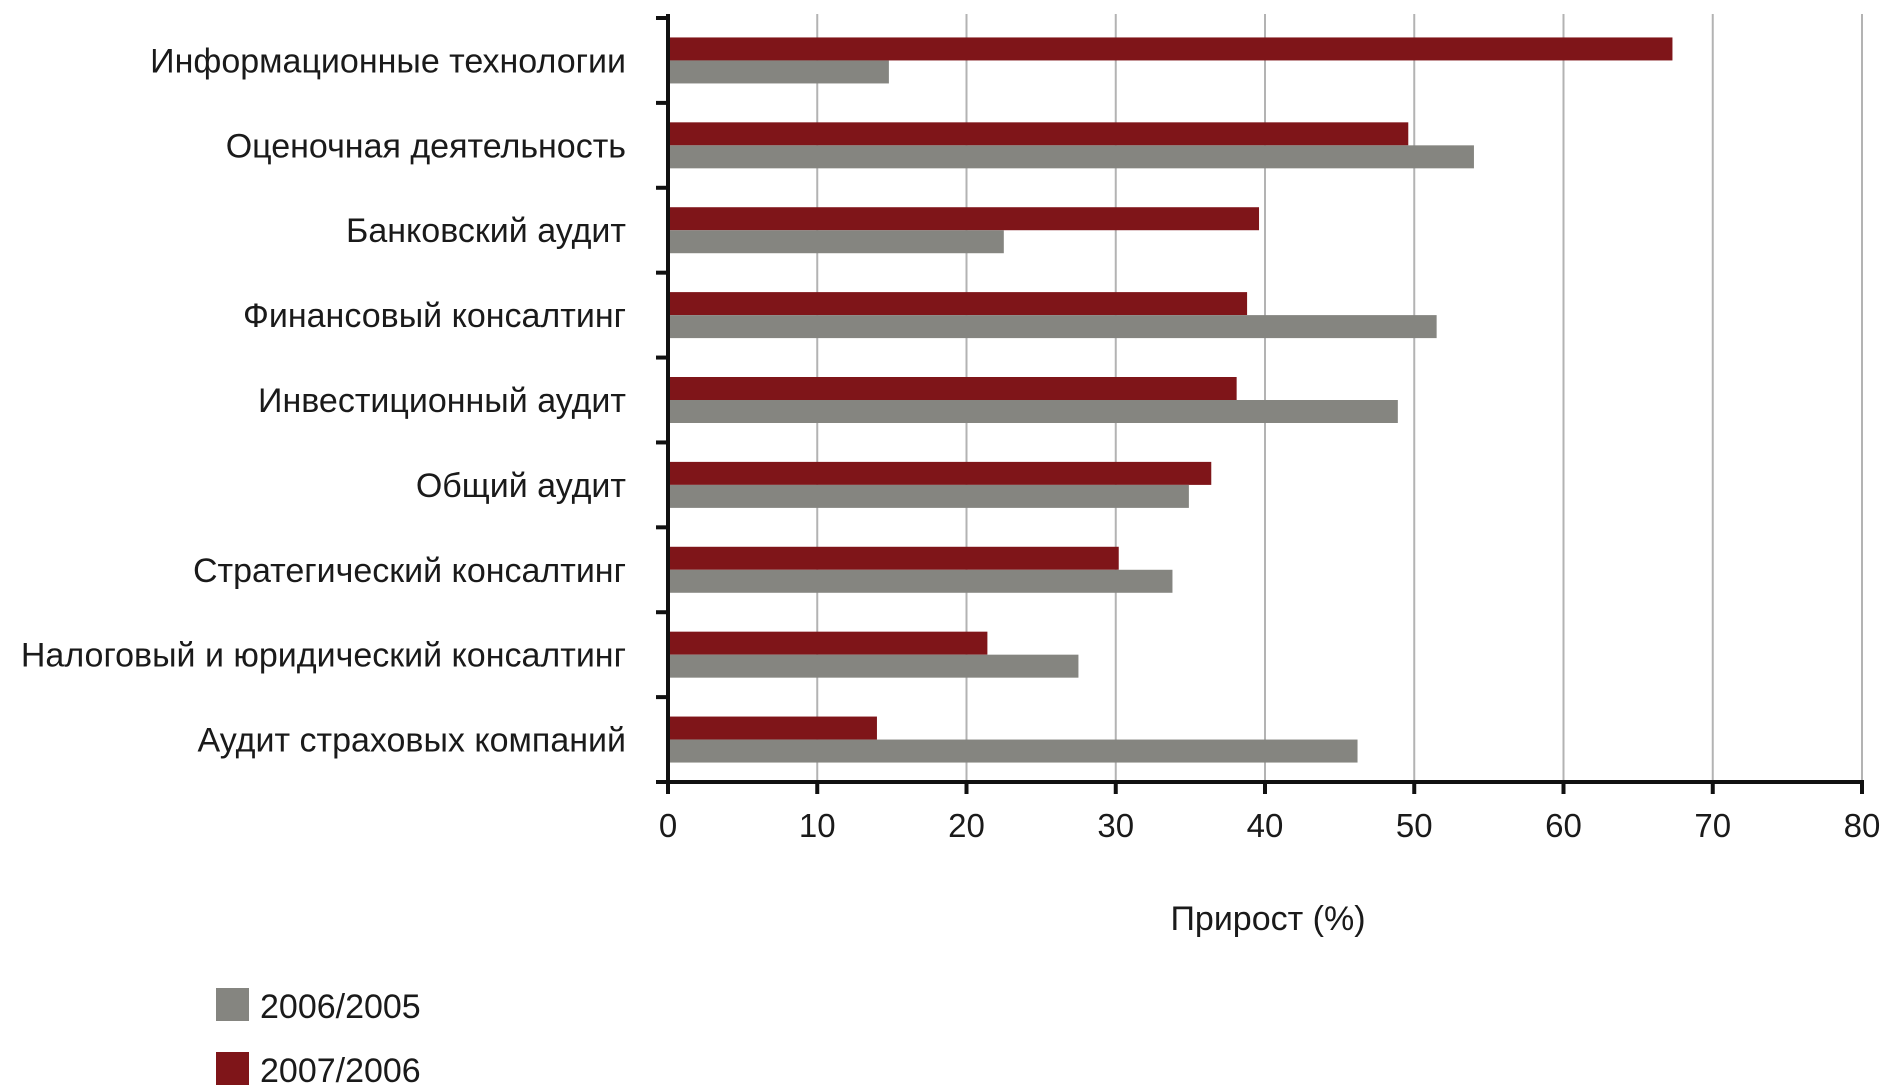 This screenshot has width=1883, height=1086. Describe the element at coordinates (521, 486) in the screenshot. I see `category-label: Общий аудит` at that location.